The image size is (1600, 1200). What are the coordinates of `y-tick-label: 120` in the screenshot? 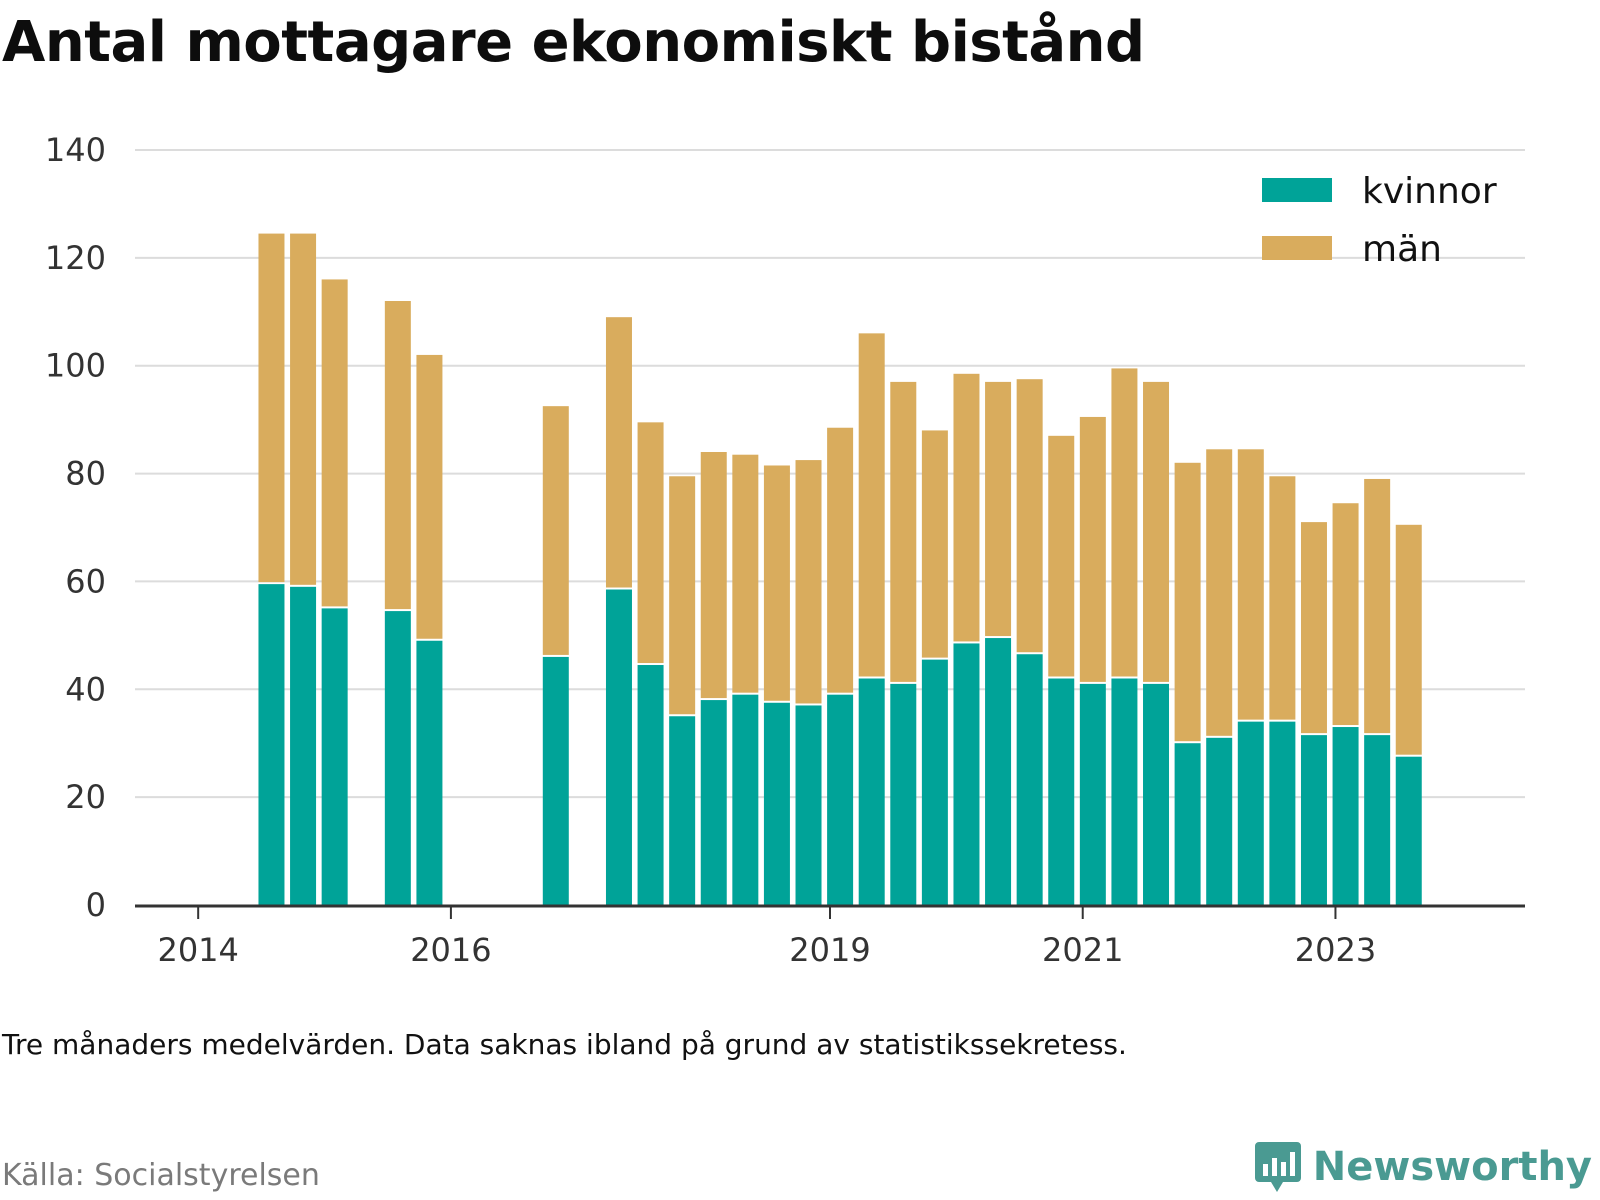 It's located at (75, 258).